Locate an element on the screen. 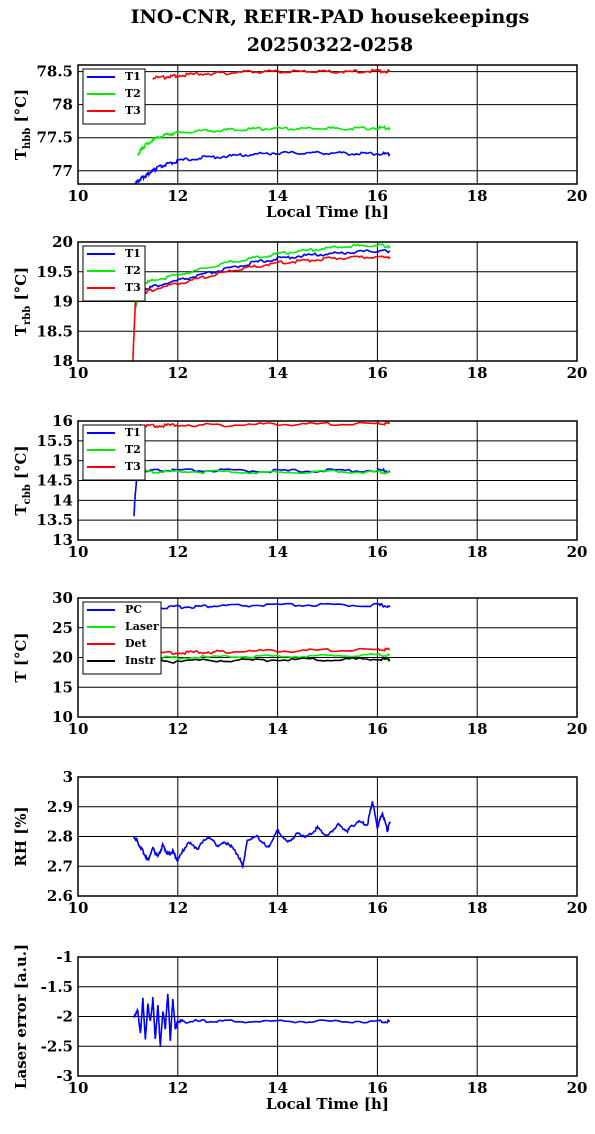  legend-label: Laser is located at coordinates (142, 626).